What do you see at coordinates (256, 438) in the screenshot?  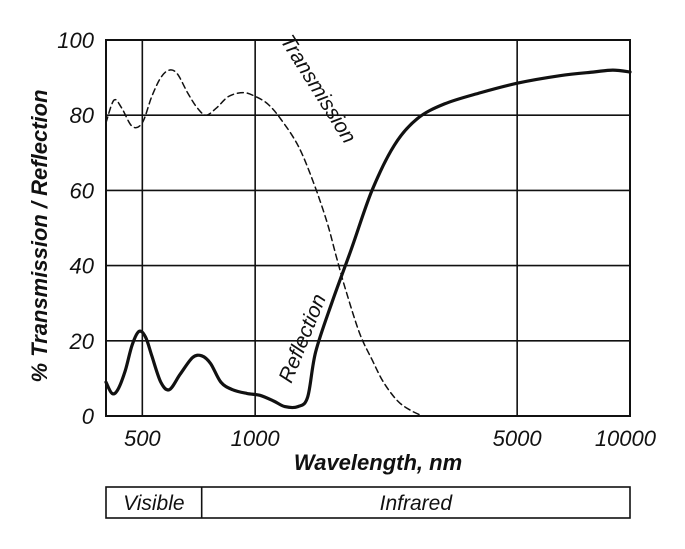 I see `x-tick-label: 1000` at bounding box center [256, 438].